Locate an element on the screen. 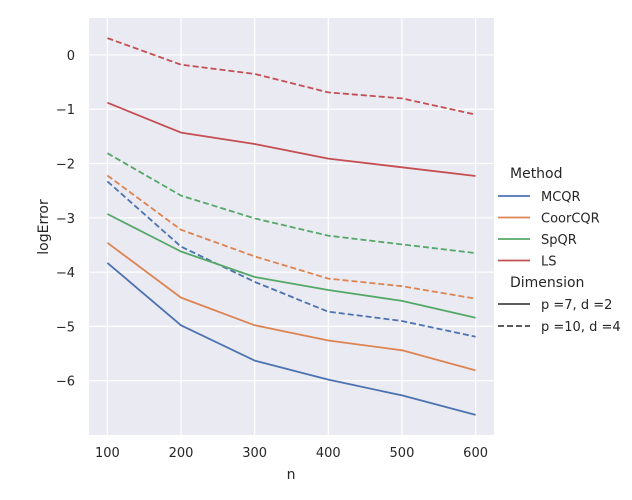  legend-label-coorcqr: CoorCQR is located at coordinates (570, 219).